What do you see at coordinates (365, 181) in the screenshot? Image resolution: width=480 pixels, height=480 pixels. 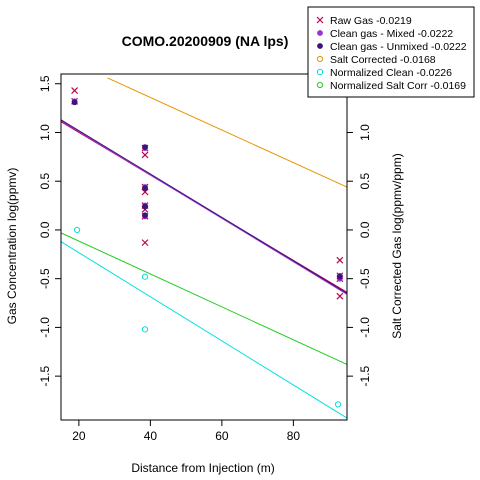 I see `y2-tick-label: 0.5` at bounding box center [365, 181].